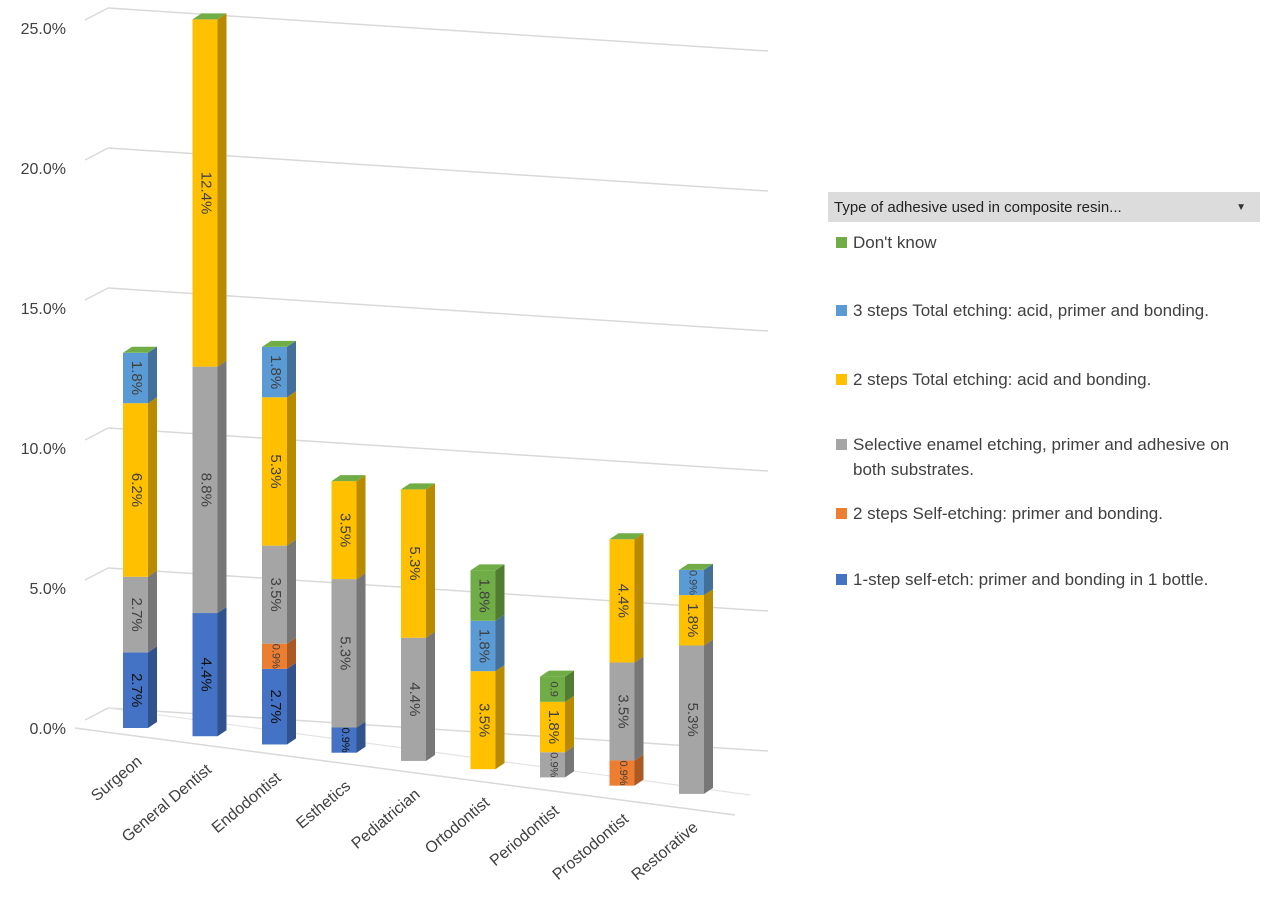  Describe the element at coordinates (1038, 242) in the screenshot. I see `legend-item-dont-know: Don't know` at that location.